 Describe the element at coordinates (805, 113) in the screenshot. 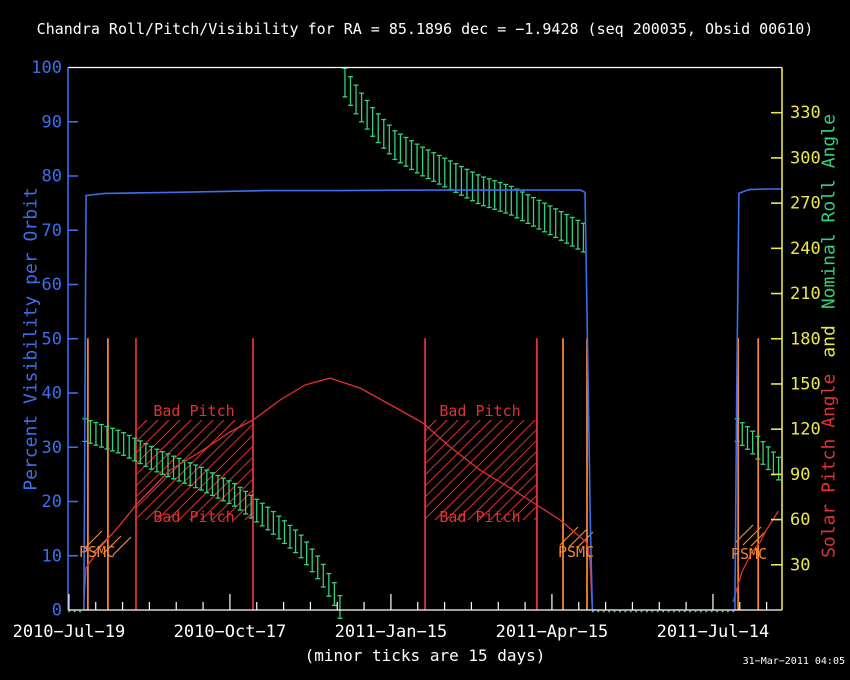

I see `right-axis-tick-label: 330` at that location.